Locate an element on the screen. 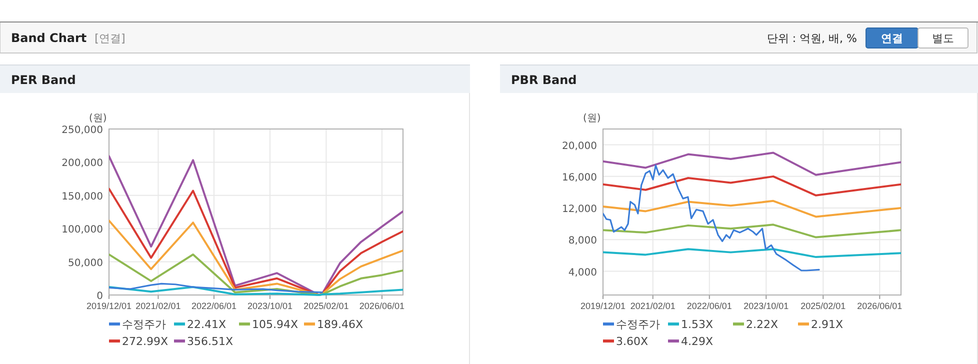 Image resolution: width=978 pixels, height=364 pixels. legend-label: 2.91X is located at coordinates (827, 324).